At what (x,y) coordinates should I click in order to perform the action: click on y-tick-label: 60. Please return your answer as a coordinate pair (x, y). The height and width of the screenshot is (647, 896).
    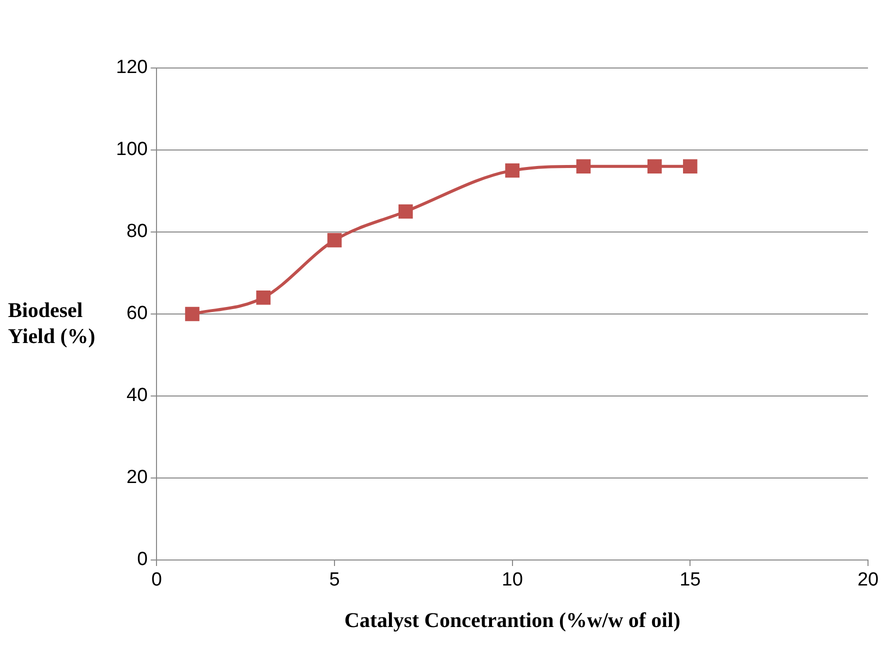
    Looking at the image, I should click on (137, 313).